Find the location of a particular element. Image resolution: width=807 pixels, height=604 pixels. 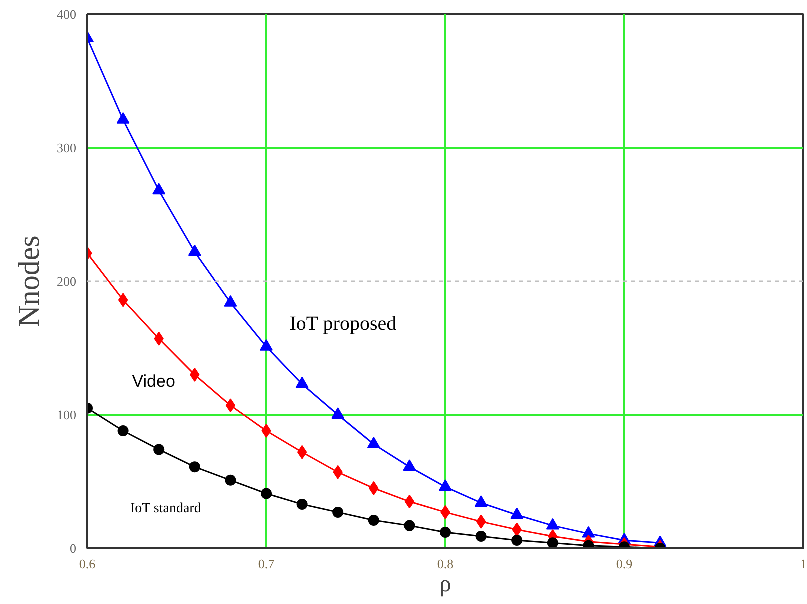

y-tick-label: 300 is located at coordinates (66, 148).